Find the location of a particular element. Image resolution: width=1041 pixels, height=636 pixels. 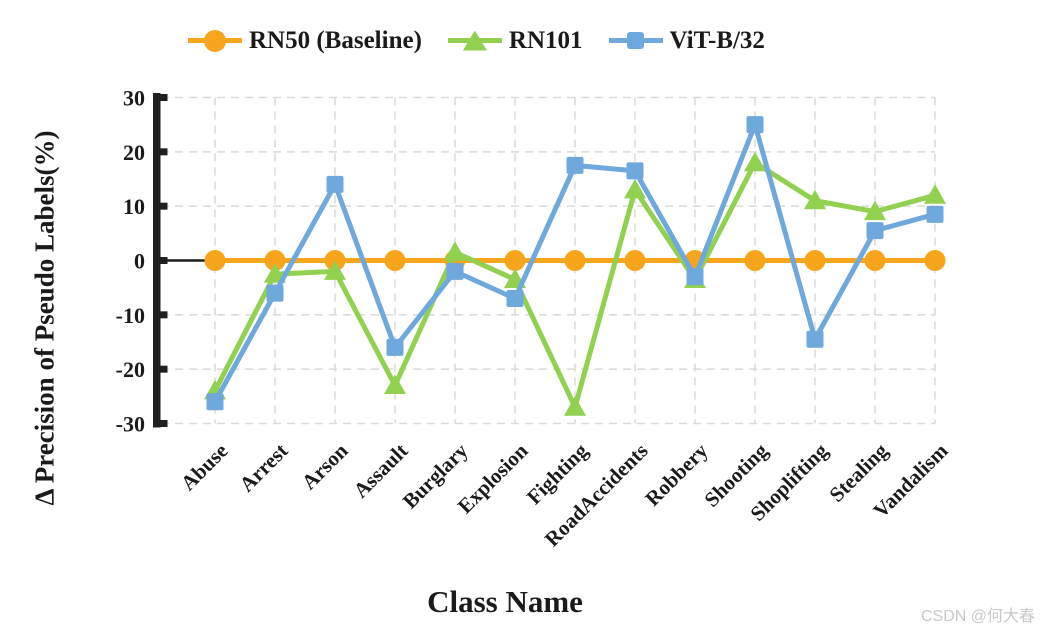

legend: RN50 (Baseline) RN101 ViT-B/32 is located at coordinates (476, 40).